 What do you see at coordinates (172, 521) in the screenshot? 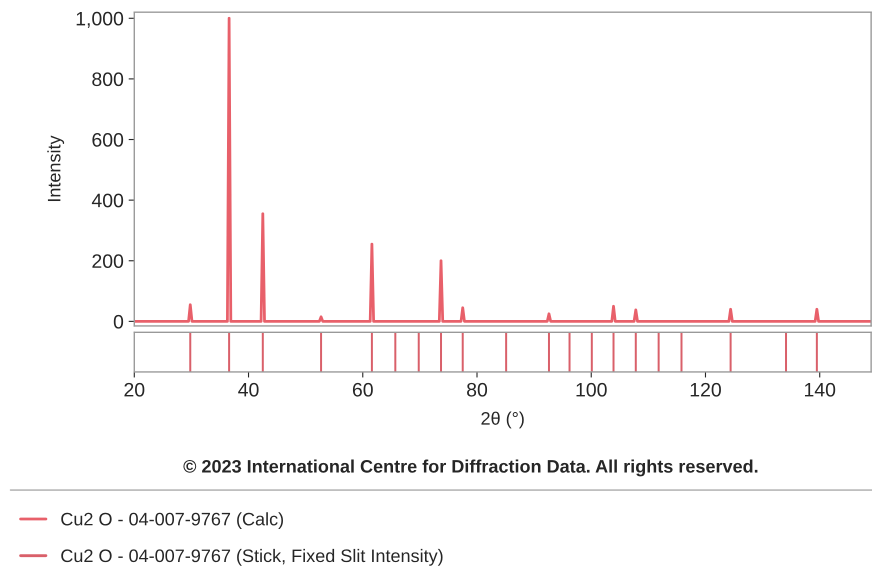
I see `legend-label: Cu2 O - 04-007-9767 (Calc)` at bounding box center [172, 521].